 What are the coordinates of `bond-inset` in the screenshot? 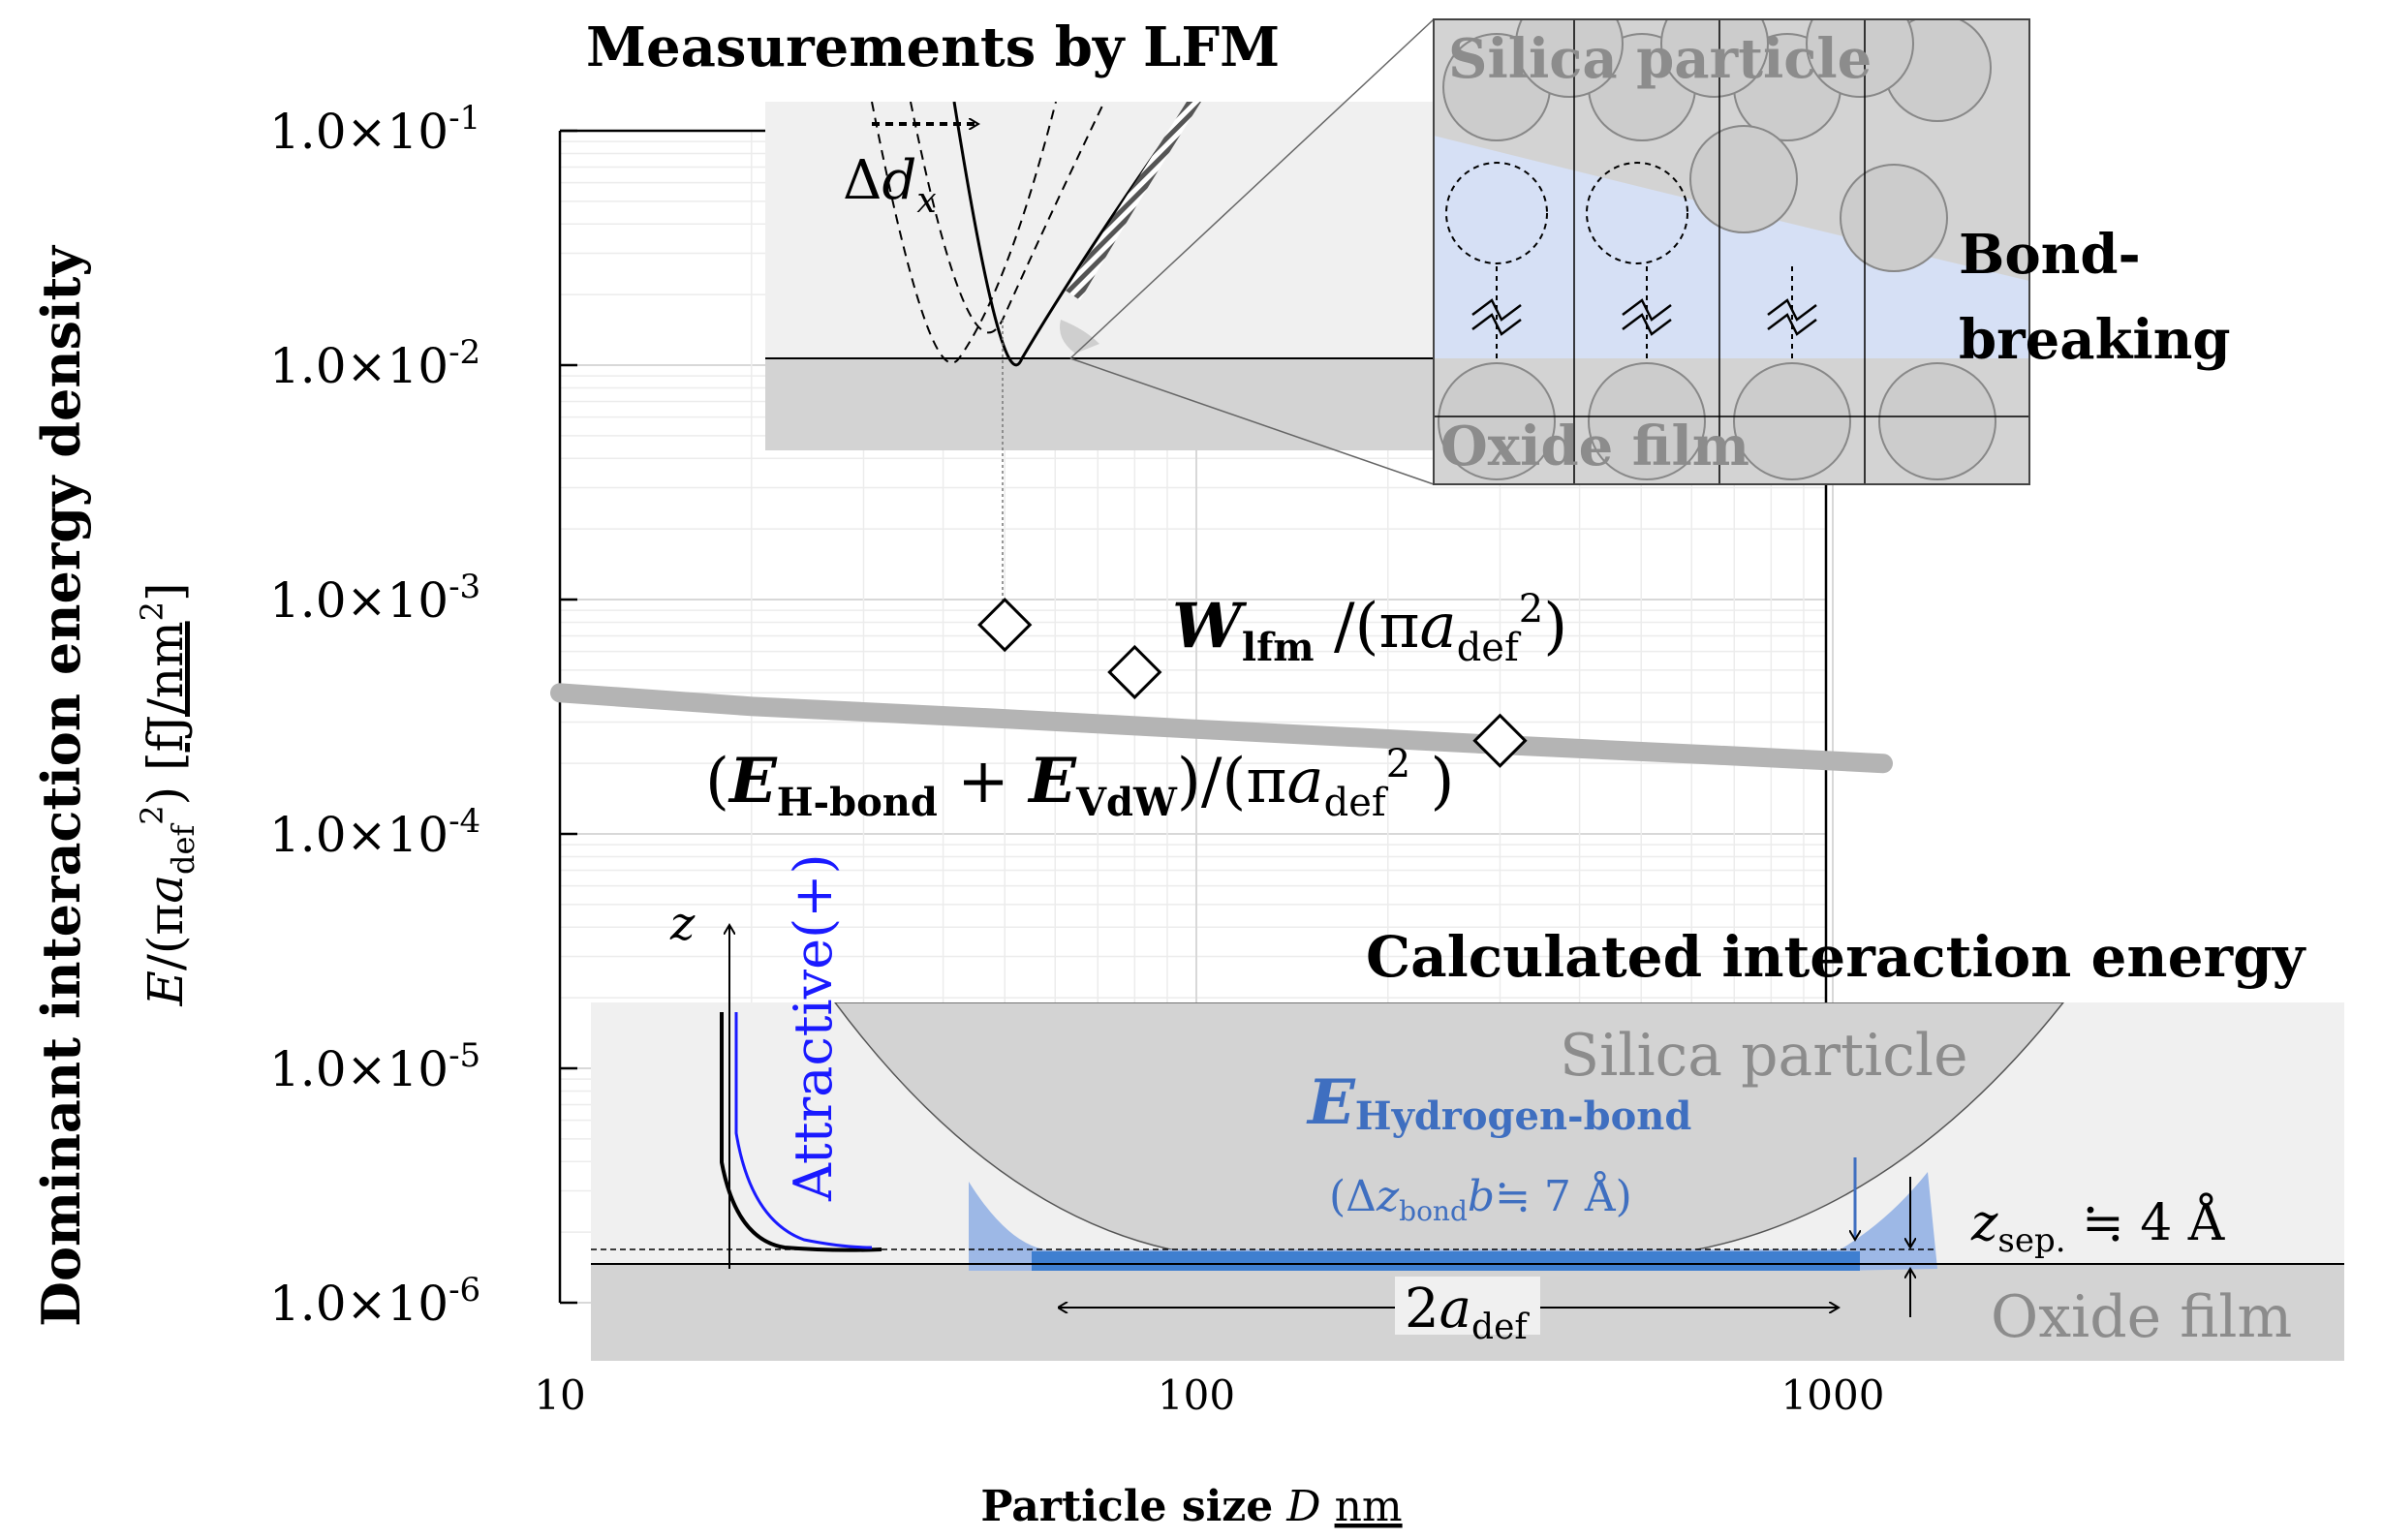 It's located at (1731, 251).